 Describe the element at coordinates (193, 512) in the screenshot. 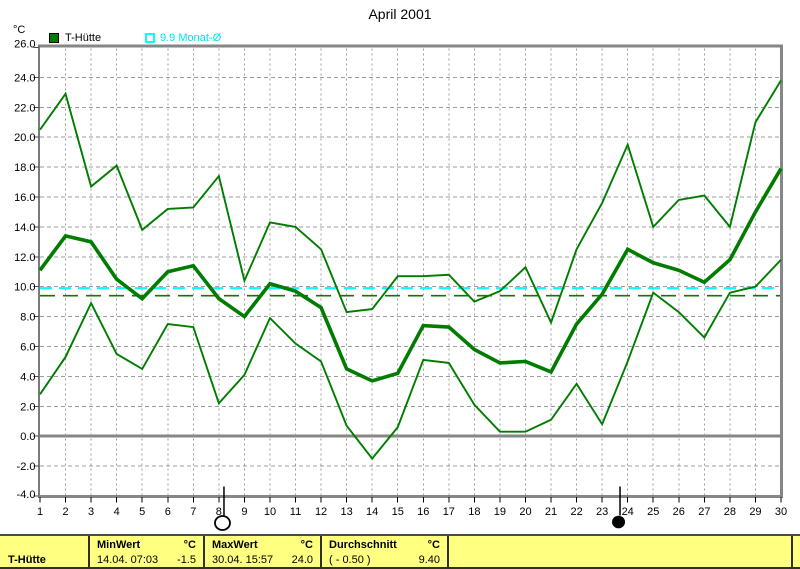

I see `x-tick-label: 7` at that location.